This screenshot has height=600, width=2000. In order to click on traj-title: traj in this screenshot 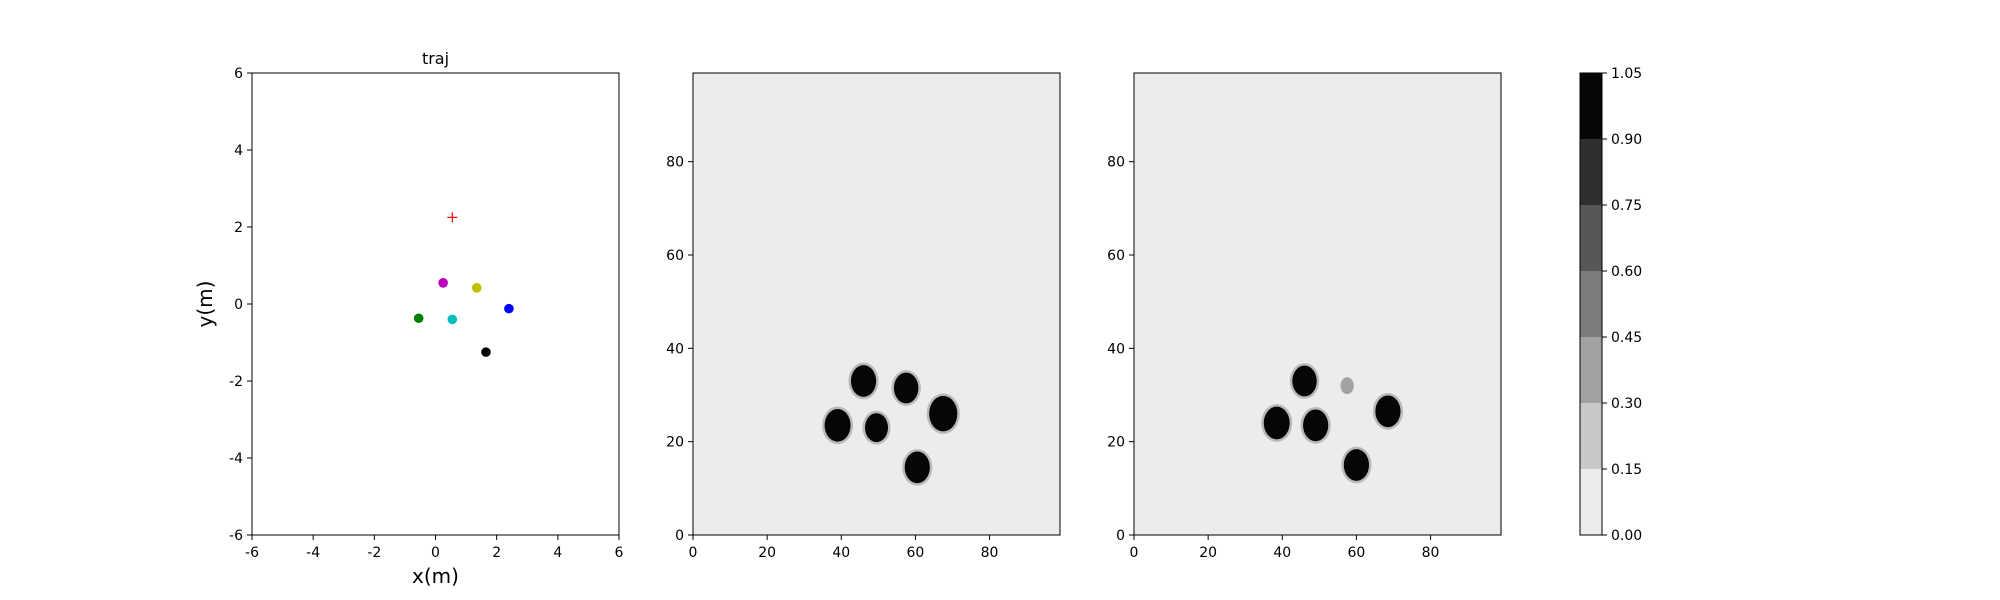, I will do `click(435, 58)`.